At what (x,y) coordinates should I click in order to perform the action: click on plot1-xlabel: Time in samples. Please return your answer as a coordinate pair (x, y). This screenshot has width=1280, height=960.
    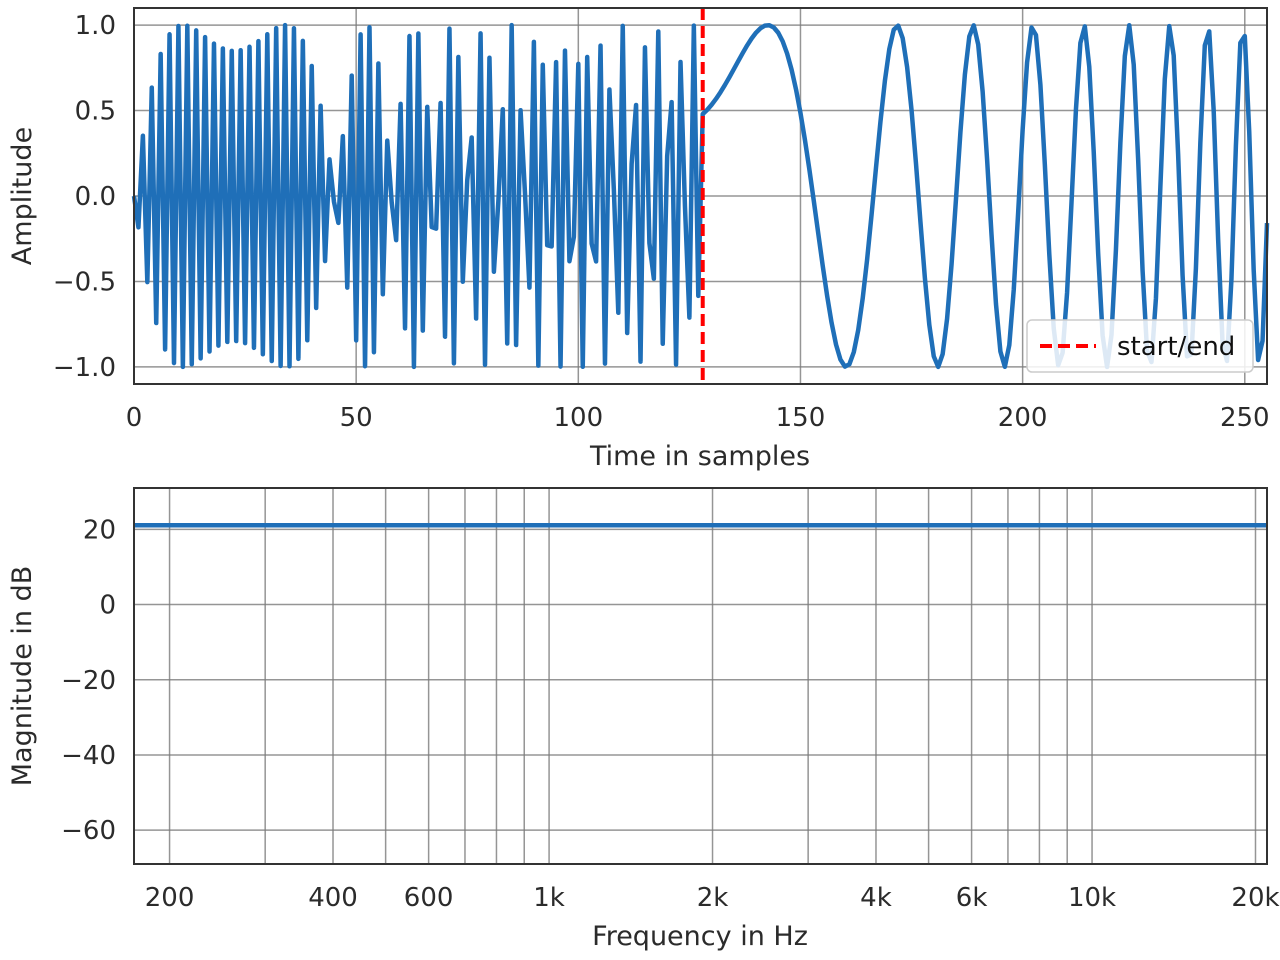
    Looking at the image, I should click on (699, 456).